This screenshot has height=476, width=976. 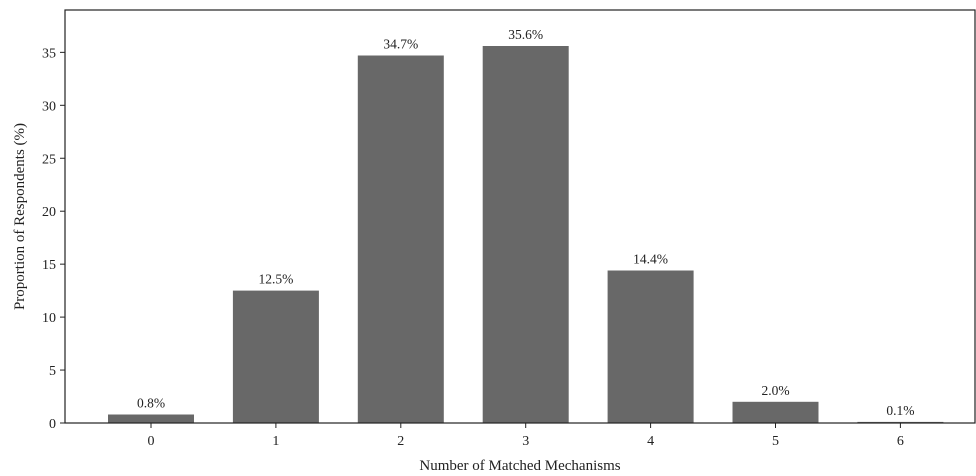 What do you see at coordinates (400, 44) in the screenshot?
I see `value-label-2: 34.7%` at bounding box center [400, 44].